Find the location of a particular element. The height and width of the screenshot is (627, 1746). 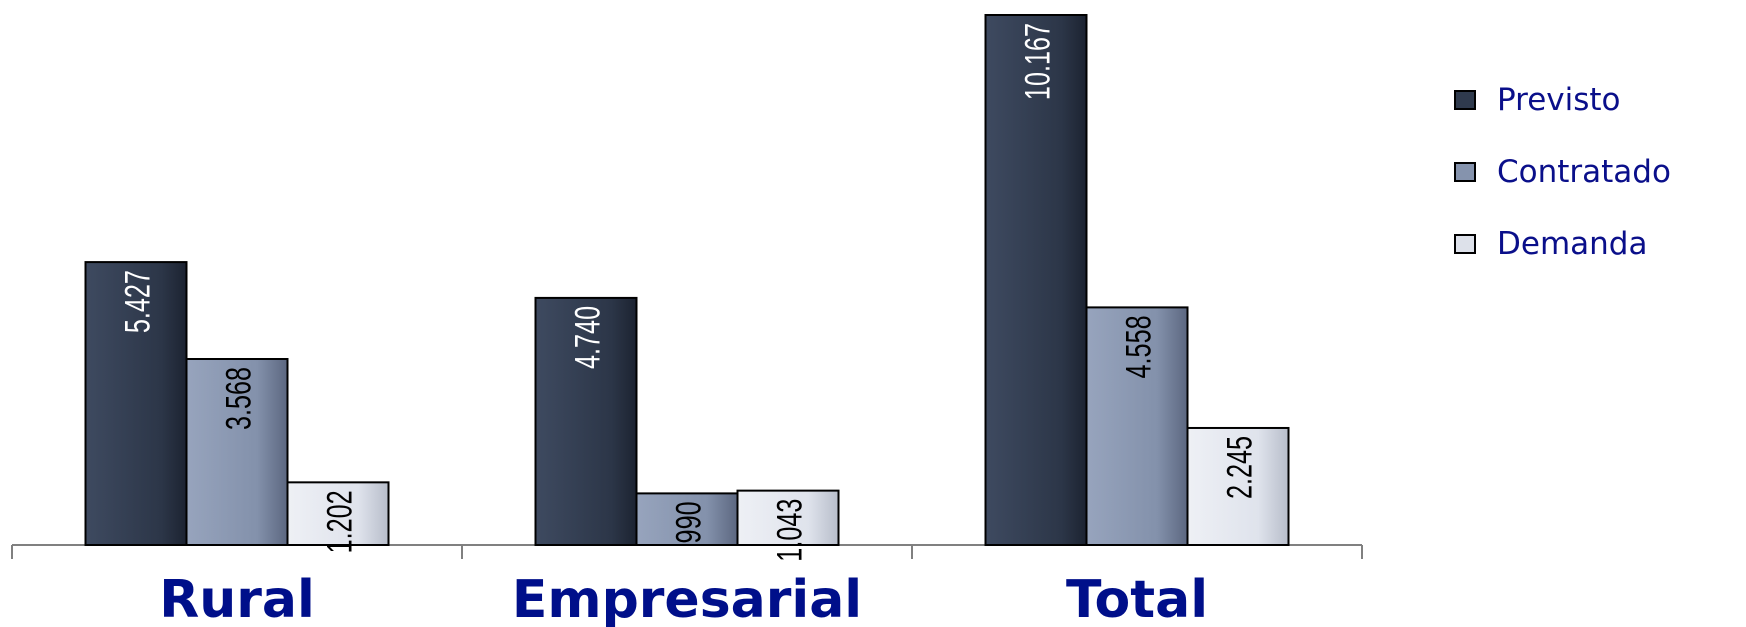

bar-previsto-empresarial is located at coordinates (586, 421).